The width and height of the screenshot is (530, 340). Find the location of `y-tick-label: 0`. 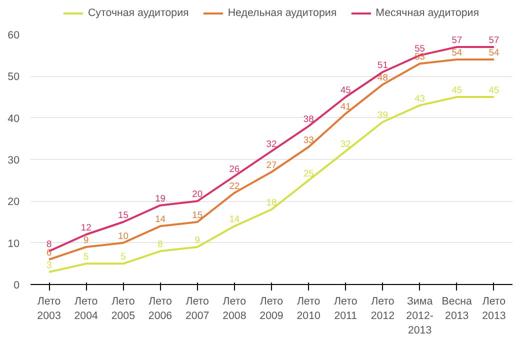

y-tick-label: 0 is located at coordinates (17, 286).